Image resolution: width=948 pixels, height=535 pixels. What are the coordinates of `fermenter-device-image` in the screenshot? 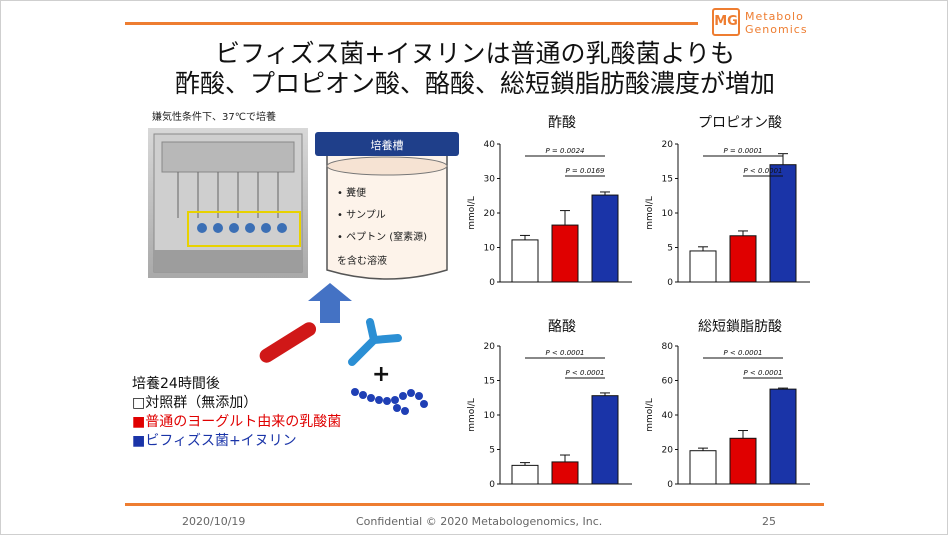 It's located at (228, 203).